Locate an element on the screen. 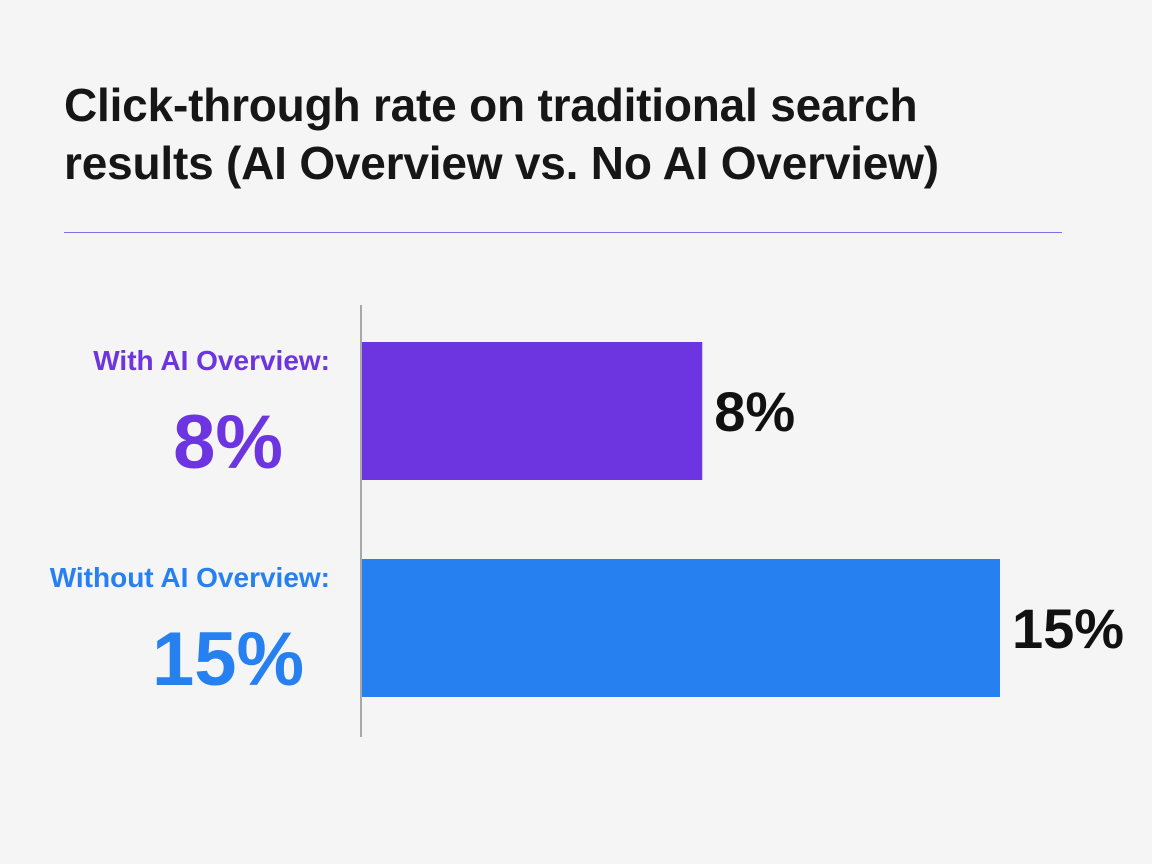  category-value-without-ai-overview: 15% is located at coordinates (228, 659).